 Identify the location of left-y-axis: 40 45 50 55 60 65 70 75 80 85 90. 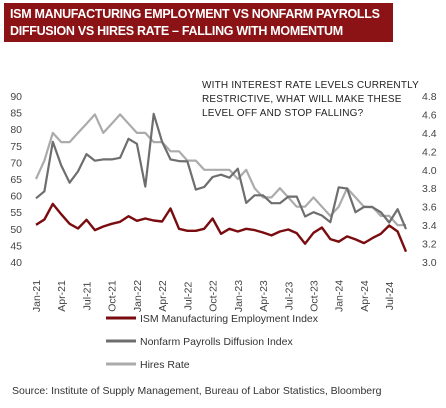
(16, 180).